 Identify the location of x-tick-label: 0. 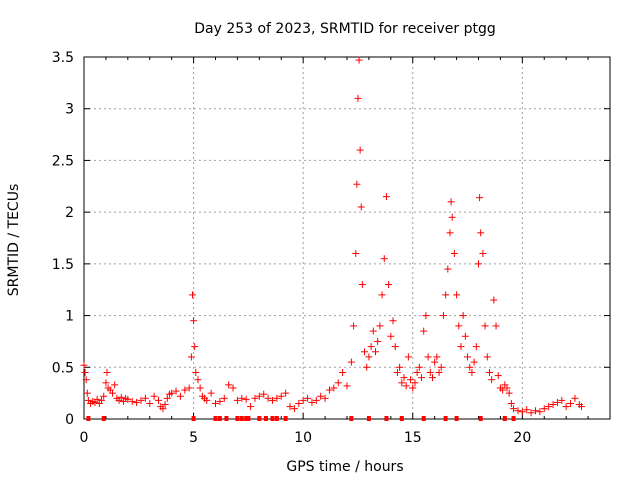
(84, 438).